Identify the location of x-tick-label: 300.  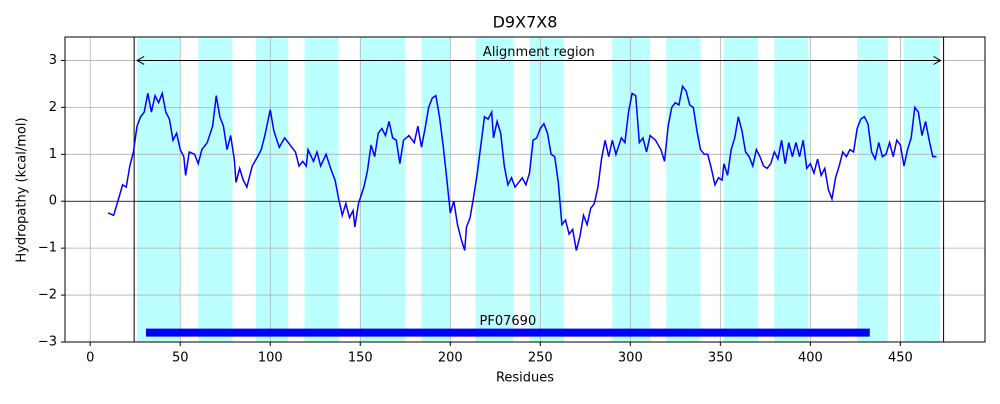
(630, 358).